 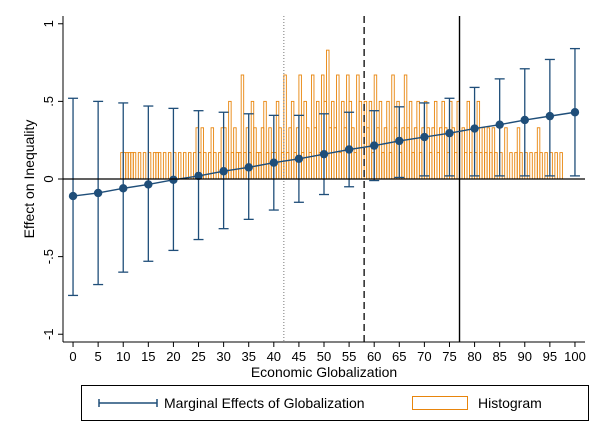 I want to click on x-tick-label-5: 25, so click(x=198, y=356).